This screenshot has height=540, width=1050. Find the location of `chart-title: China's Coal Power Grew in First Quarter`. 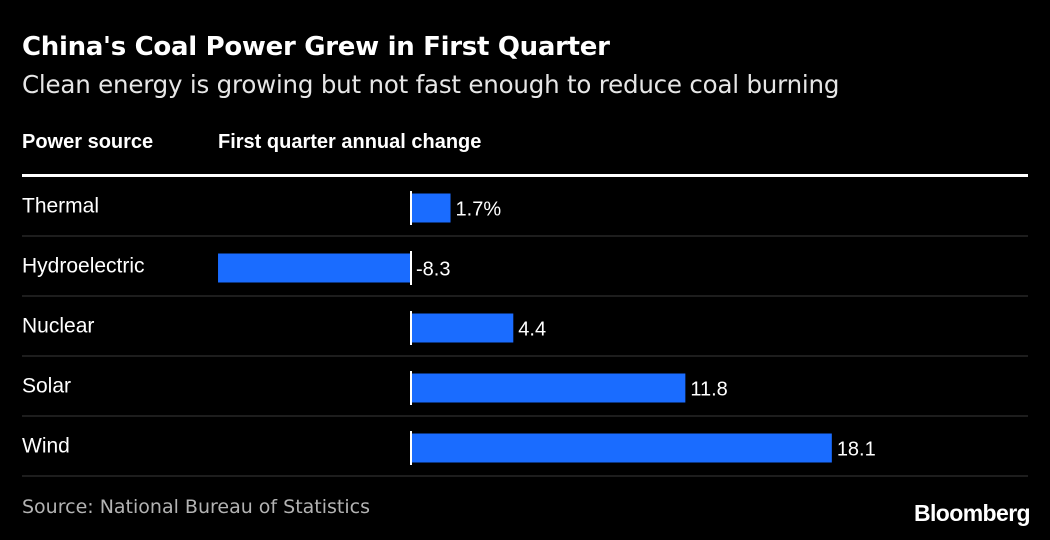

chart-title: China's Coal Power Grew in First Quarter is located at coordinates (316, 47).